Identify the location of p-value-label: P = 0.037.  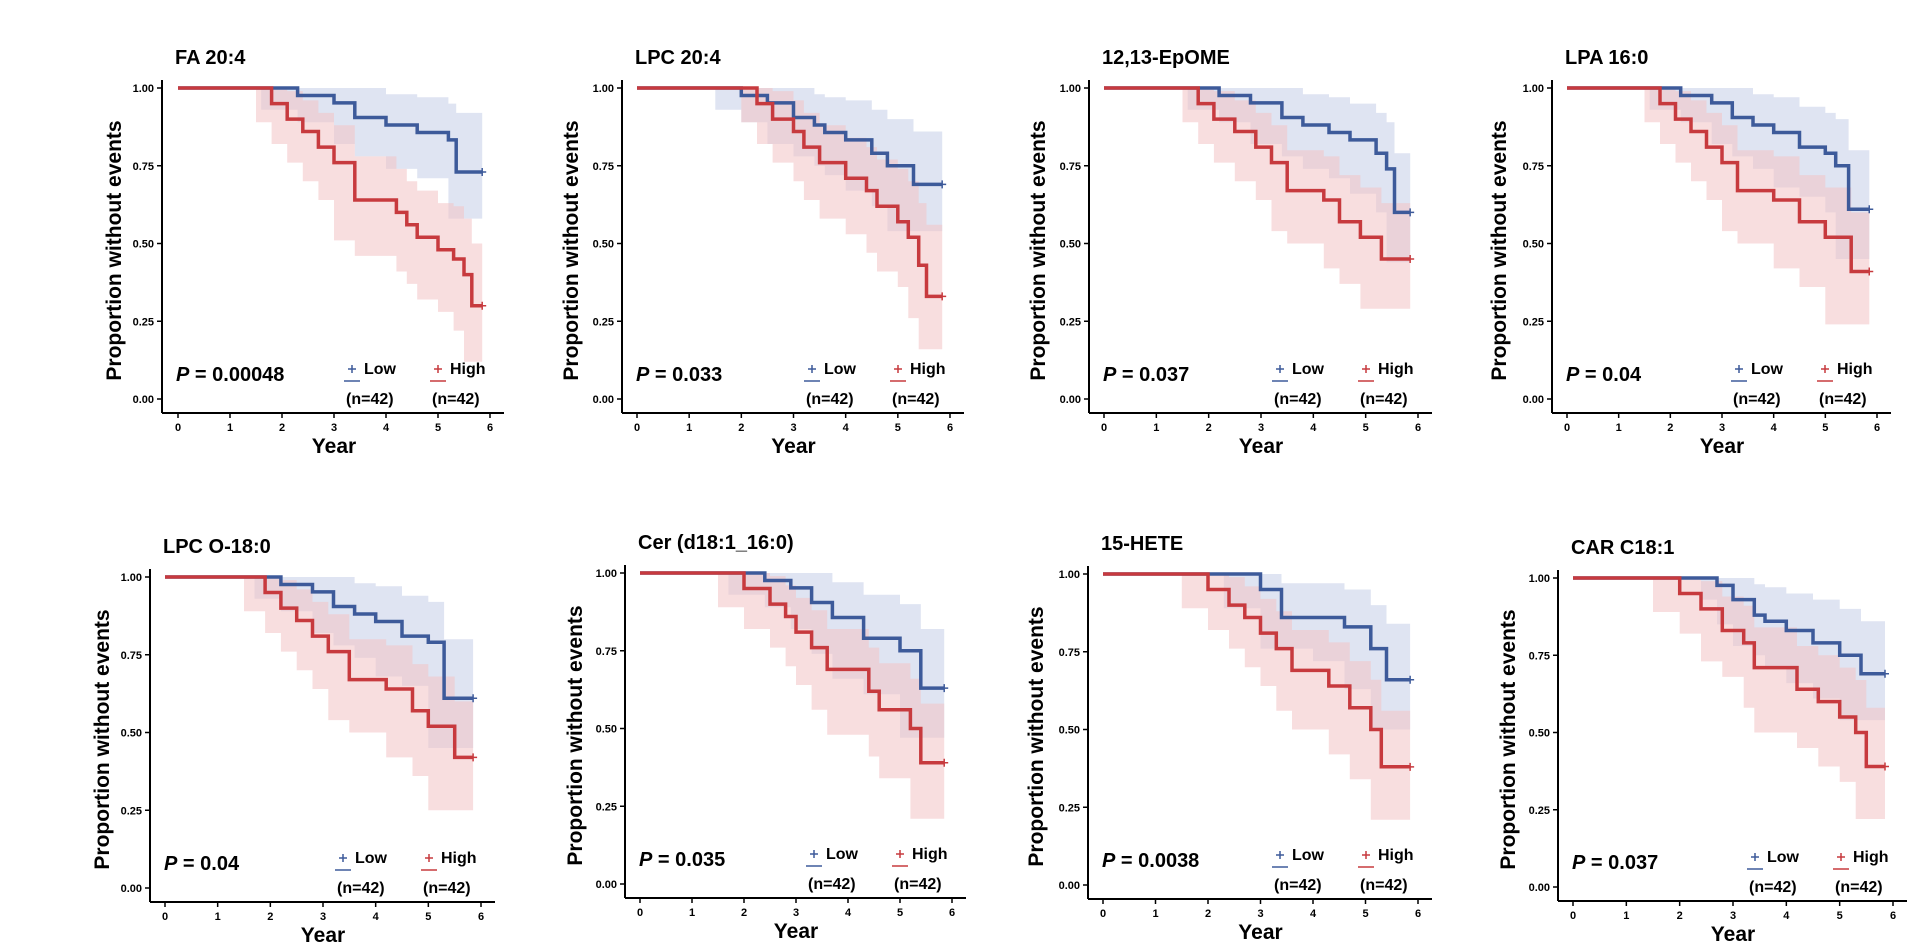
(1146, 375).